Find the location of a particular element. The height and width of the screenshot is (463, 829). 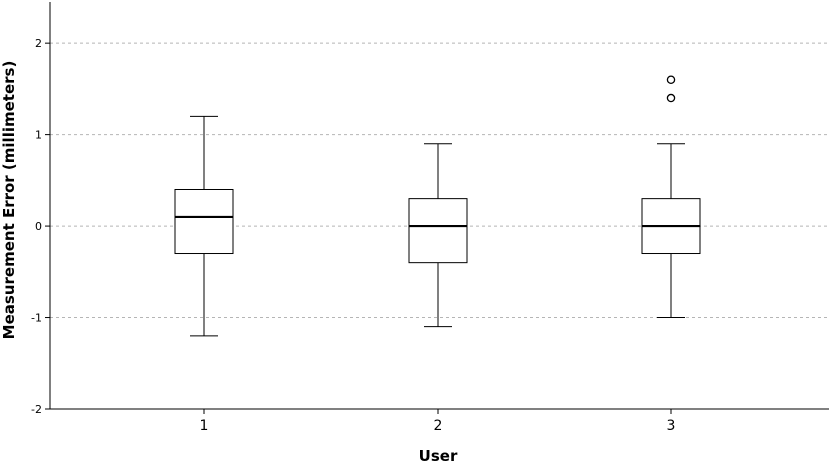

y-axis-title: Measurement Error (millimeters) is located at coordinates (9, 200).